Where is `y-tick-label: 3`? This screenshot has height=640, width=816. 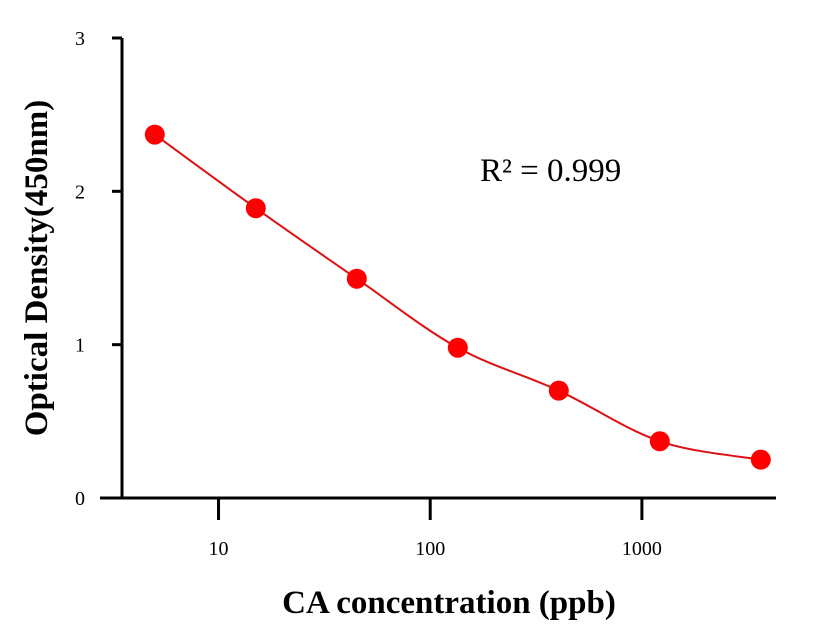
y-tick-label: 3 is located at coordinates (80, 39).